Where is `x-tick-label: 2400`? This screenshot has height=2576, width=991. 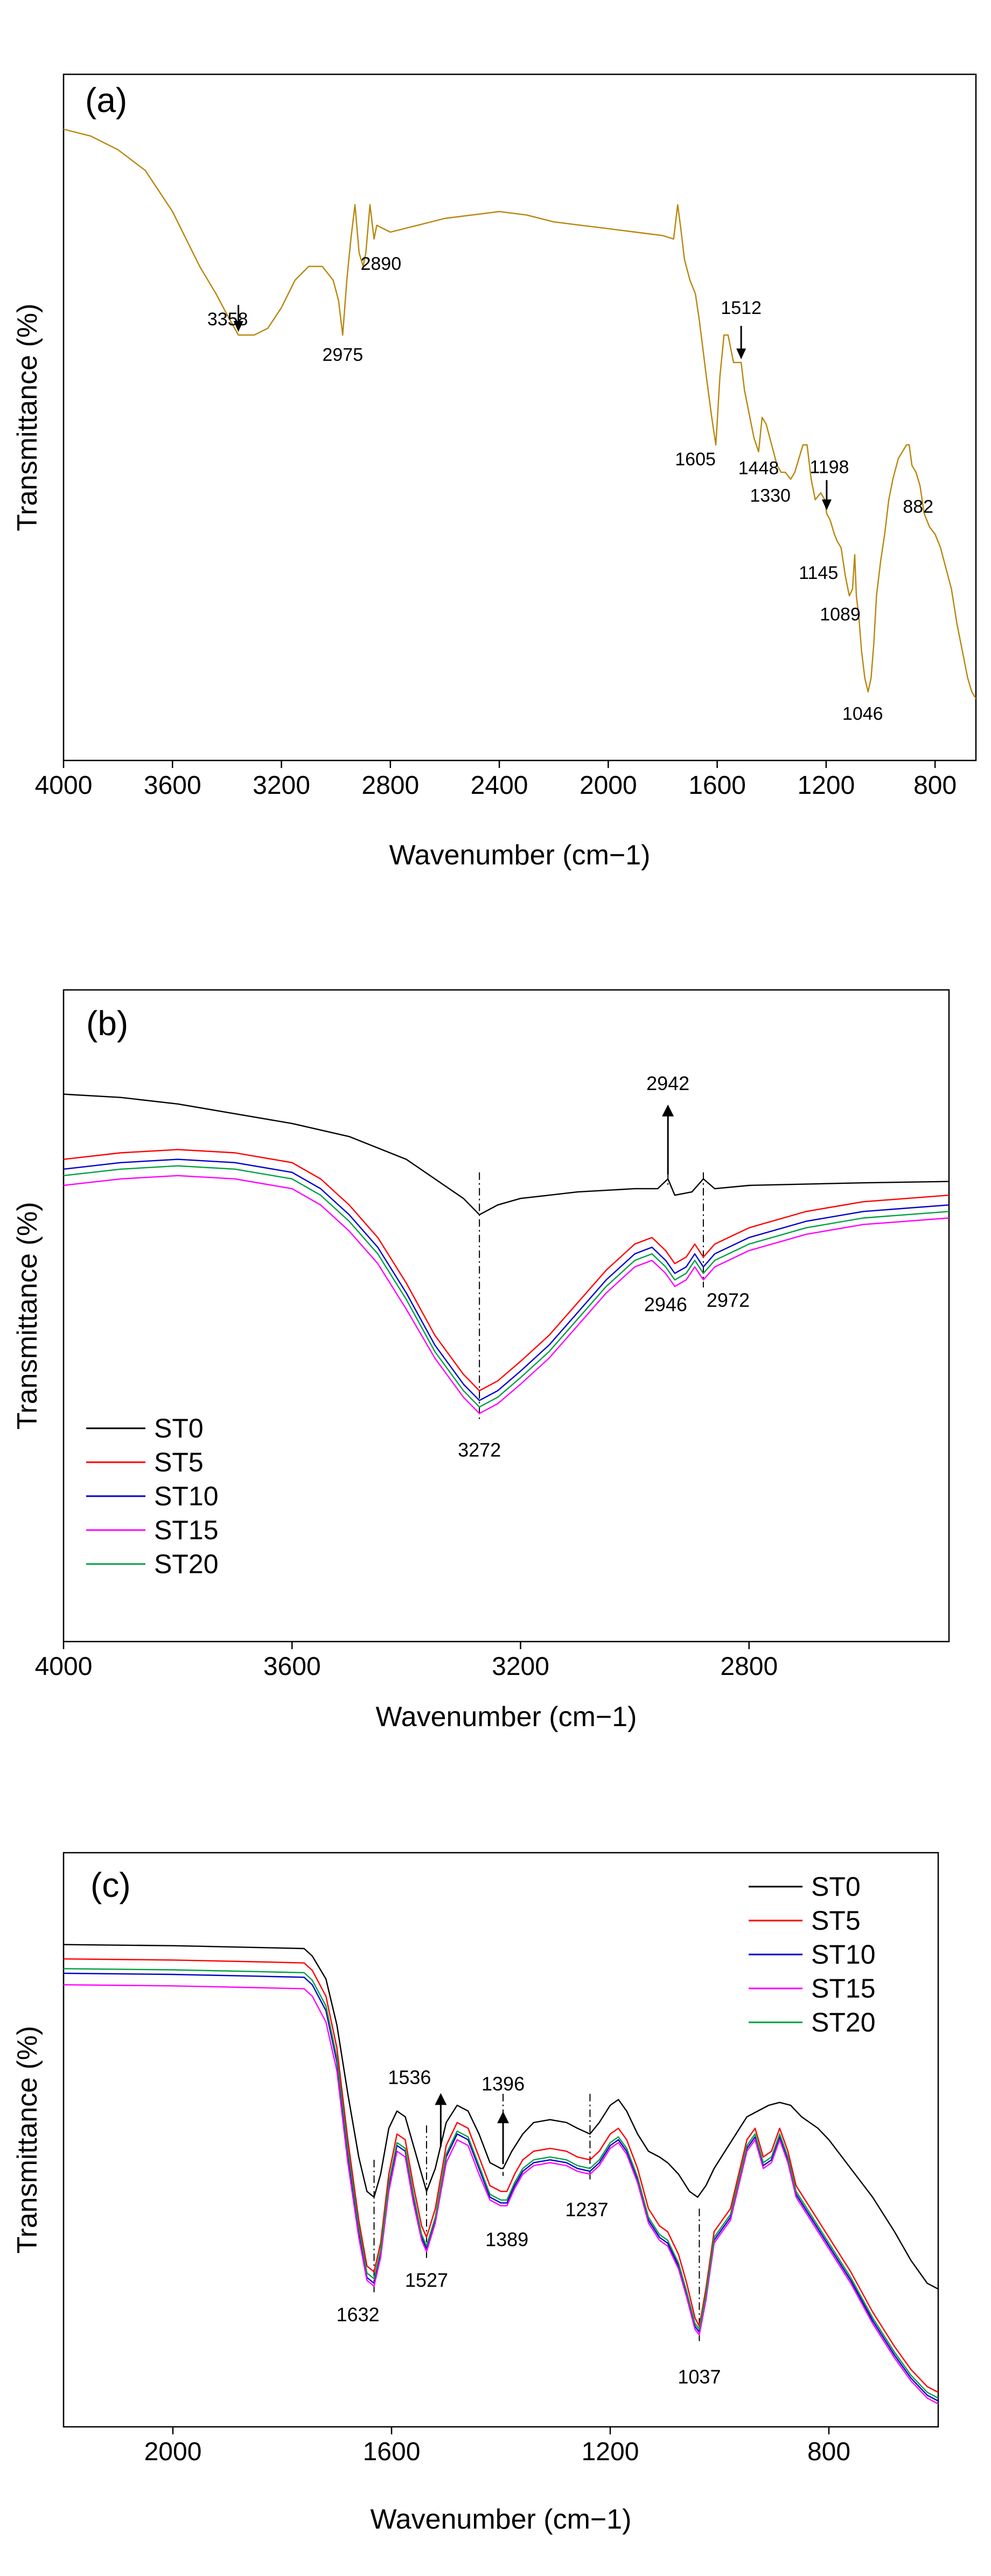 x-tick-label: 2400 is located at coordinates (499, 785).